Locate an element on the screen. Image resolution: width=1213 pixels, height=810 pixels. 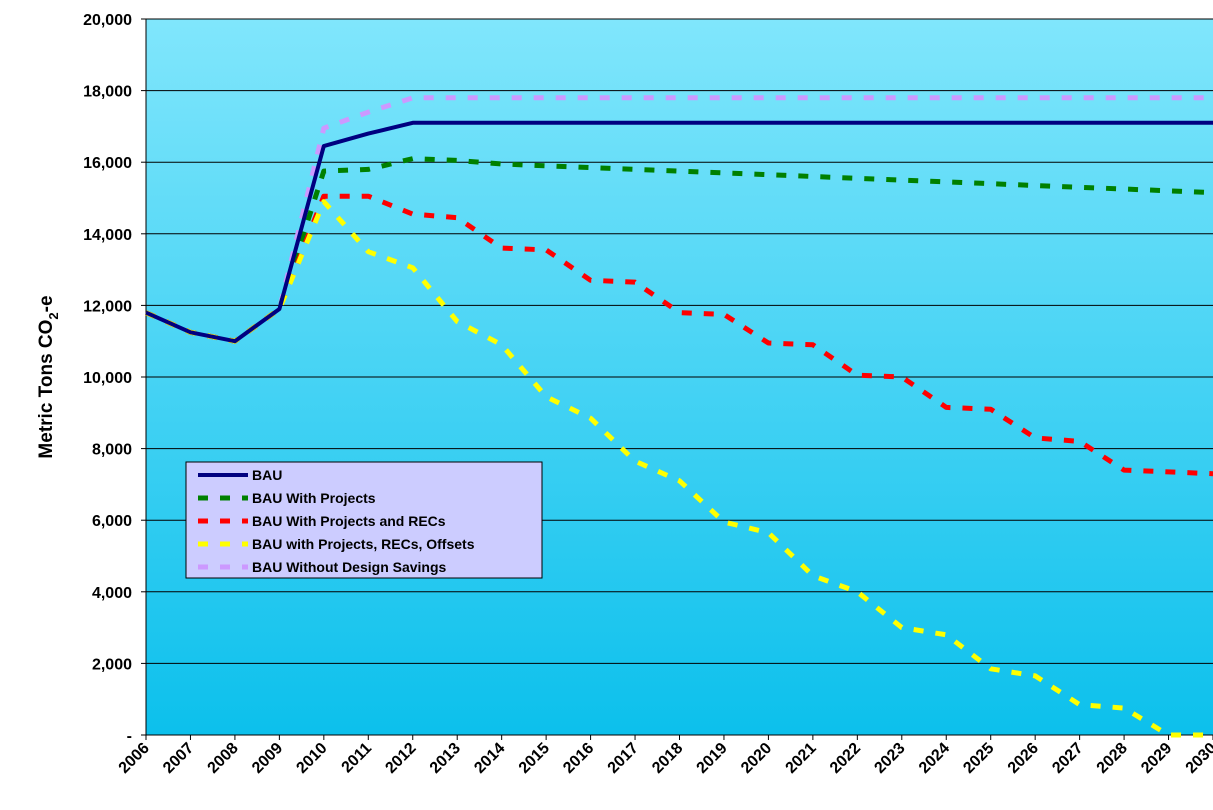
x-tick-label: 2028 is located at coordinates (1112, 758).